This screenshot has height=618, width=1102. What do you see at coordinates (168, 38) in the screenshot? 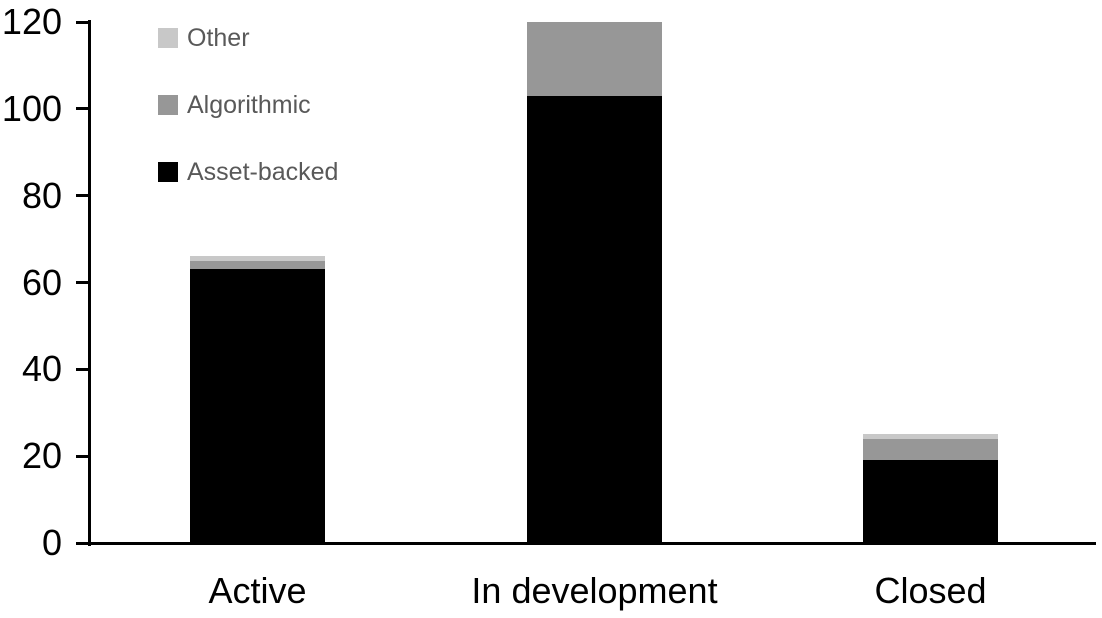
I see `legend-swatch-other` at bounding box center [168, 38].